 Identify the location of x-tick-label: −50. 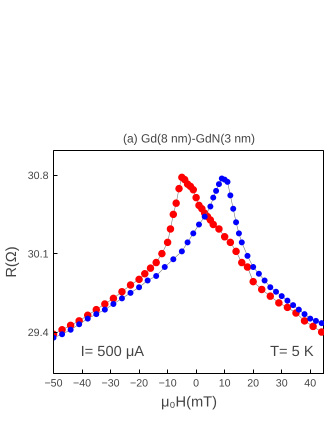
(53, 384).